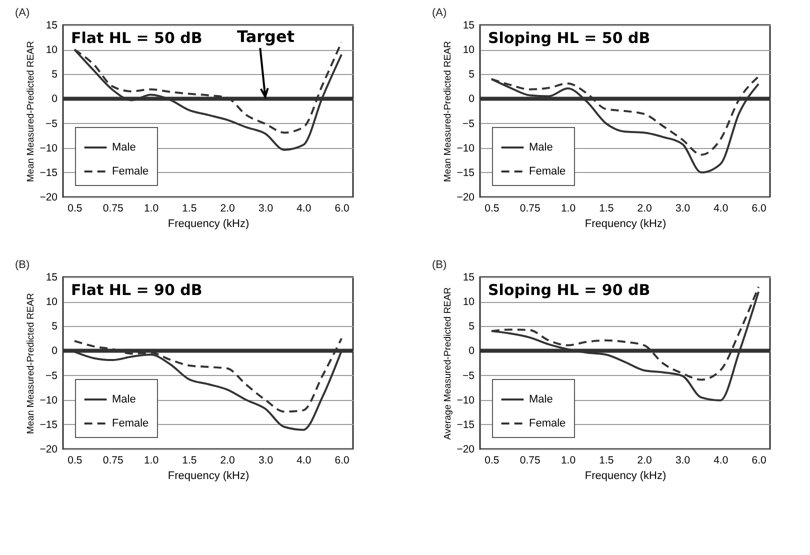 This screenshot has height=555, width=810. Describe the element at coordinates (266, 36) in the screenshot. I see `annotation: Target` at that location.